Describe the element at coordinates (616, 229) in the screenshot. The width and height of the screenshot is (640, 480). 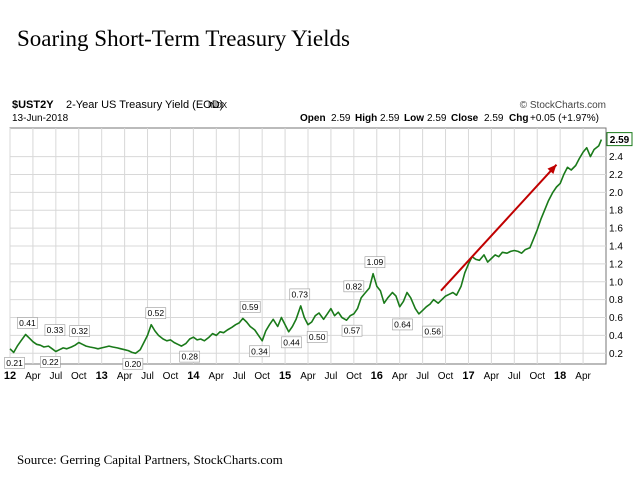
I see `y-tick-label: 1.6` at that location.